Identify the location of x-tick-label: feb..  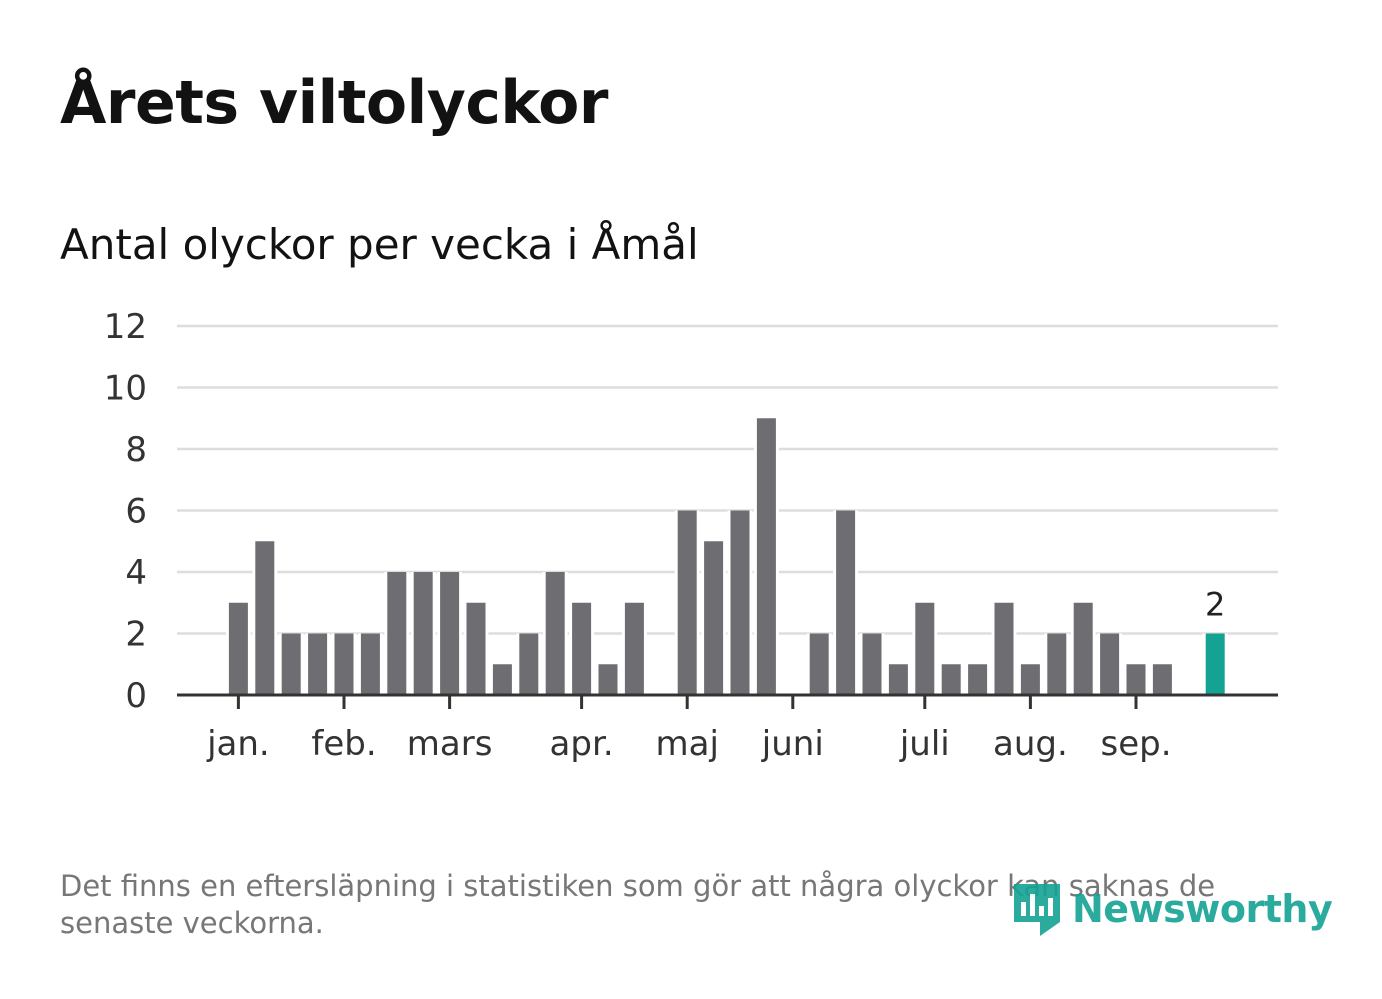
(343, 744).